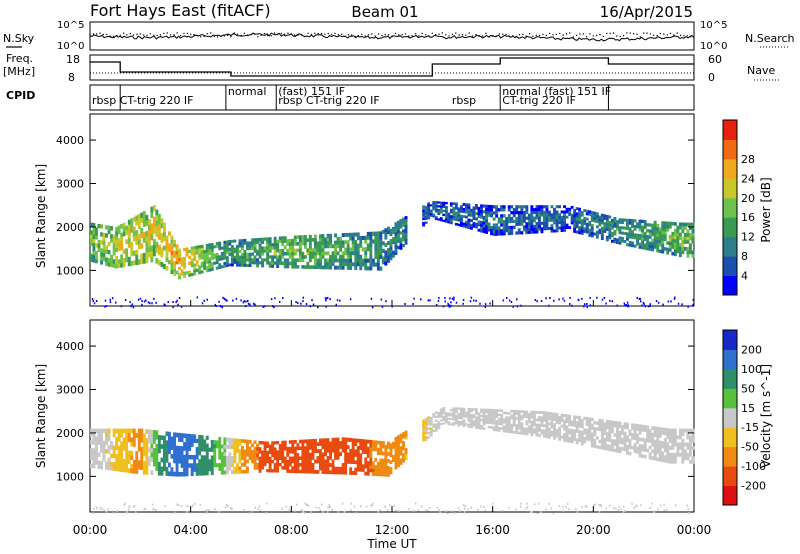  I want to click on colorbar-tick-label: 16, so click(748, 217).